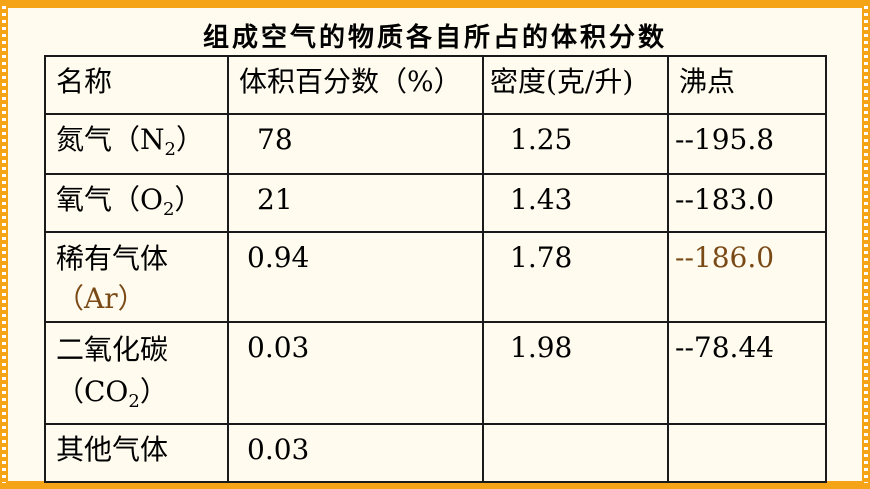  I want to click on name-cell: 其他气体, so click(136, 453).